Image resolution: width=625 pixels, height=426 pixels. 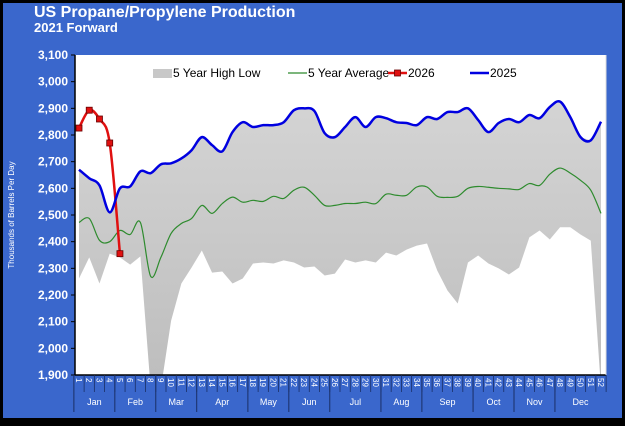 What do you see at coordinates (477, 382) in the screenshot?
I see `x-week-label: 40` at bounding box center [477, 382].